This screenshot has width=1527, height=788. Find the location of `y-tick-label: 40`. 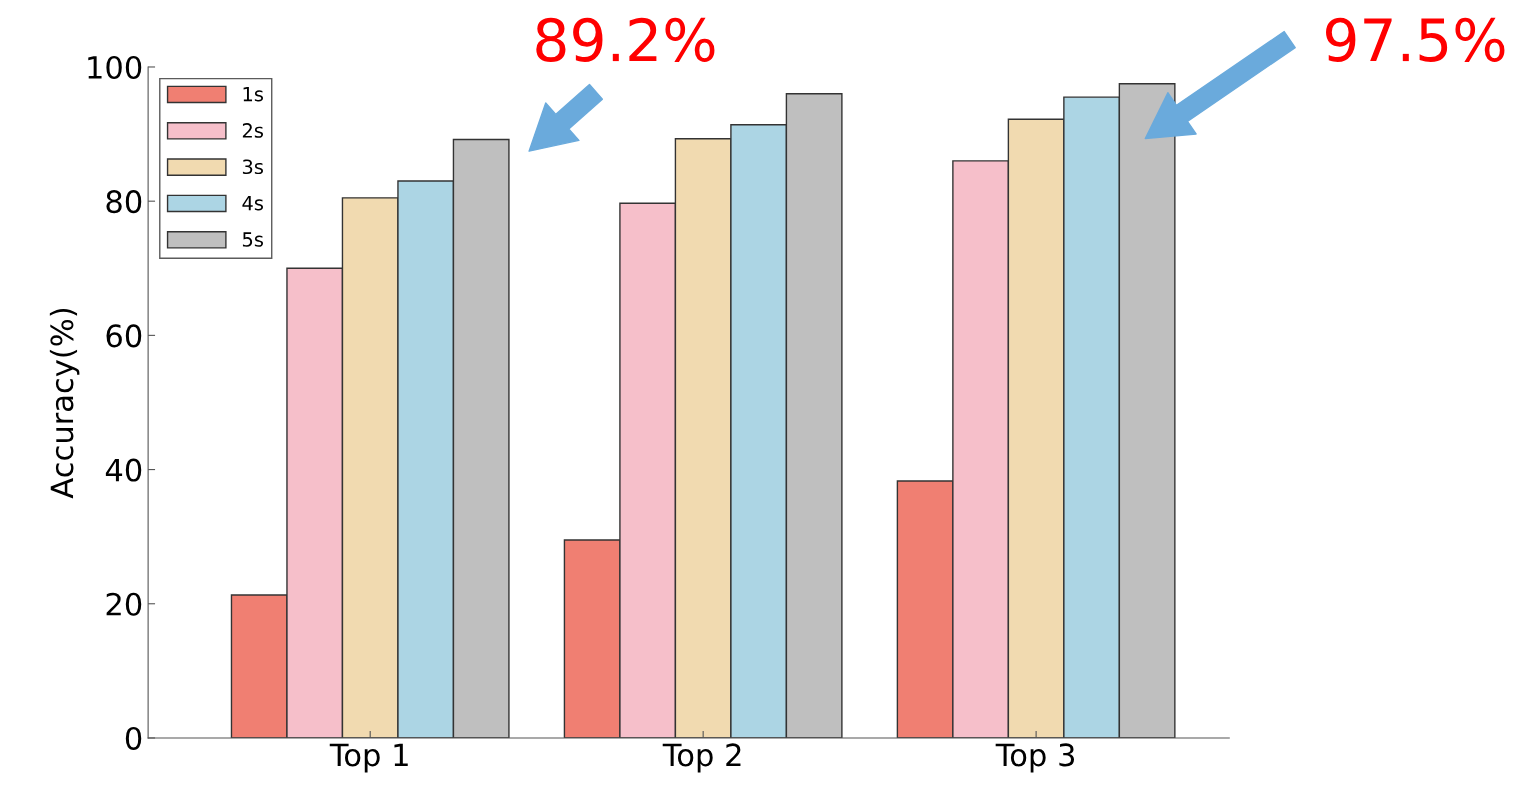

y-tick-label: 40 is located at coordinates (123, 470).